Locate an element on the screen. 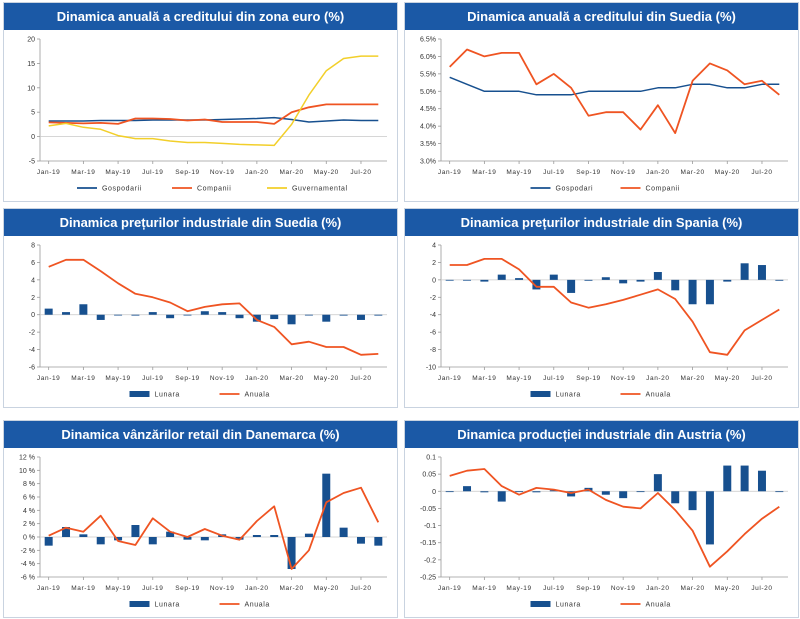  y-tick-label: 6.0% is located at coordinates (428, 57).